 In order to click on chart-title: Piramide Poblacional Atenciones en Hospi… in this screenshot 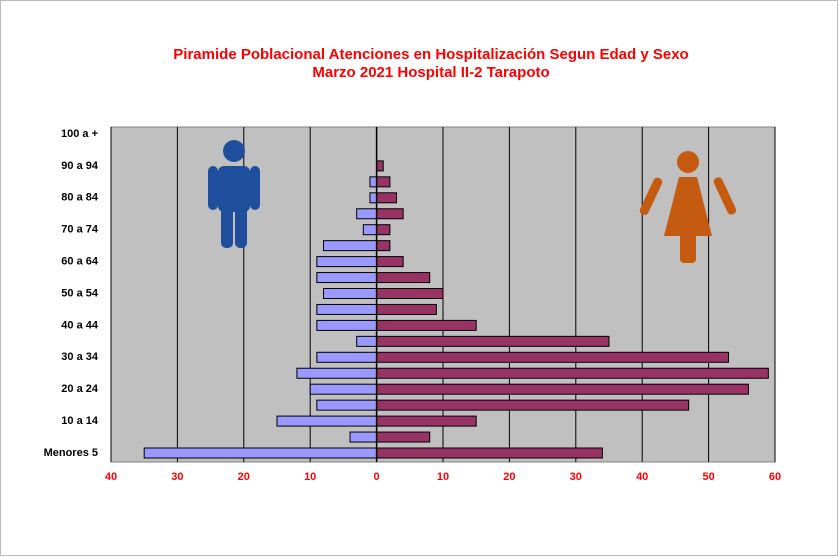, I will do `click(430, 54)`.